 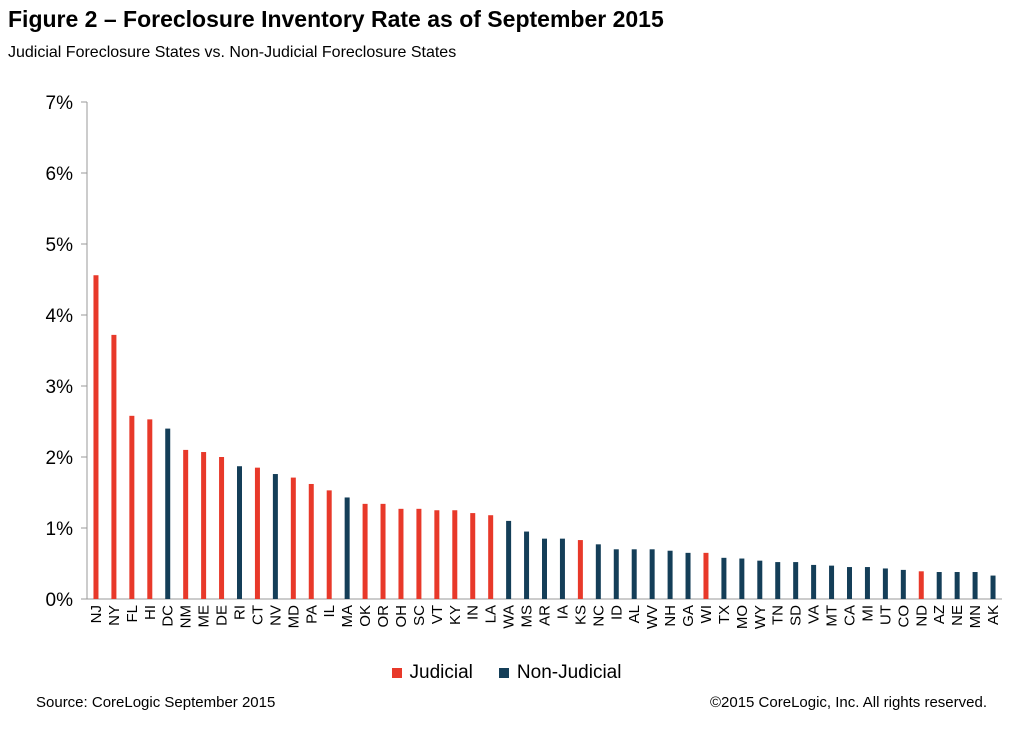 What do you see at coordinates (222, 528) in the screenshot?
I see `bar-de` at bounding box center [222, 528].